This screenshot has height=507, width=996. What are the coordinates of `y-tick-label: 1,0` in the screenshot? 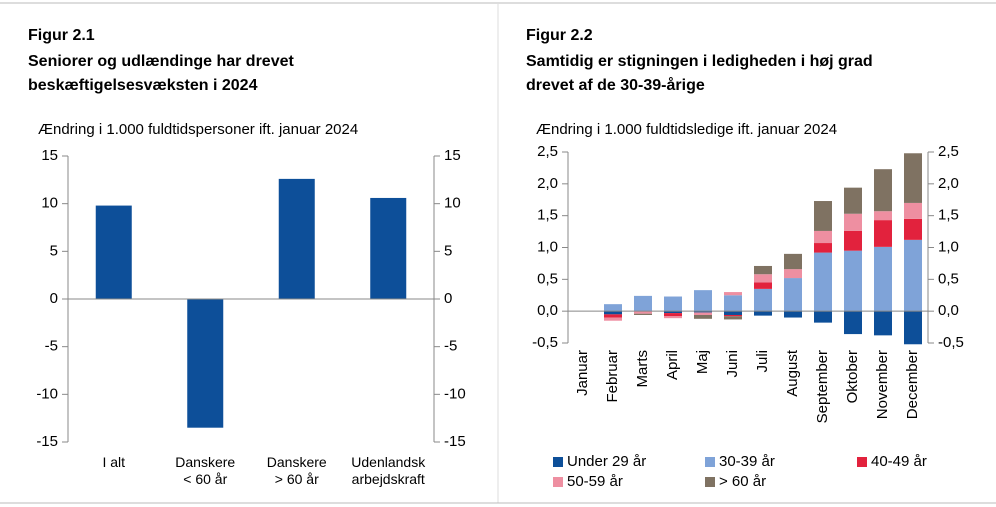 It's located at (547, 246).